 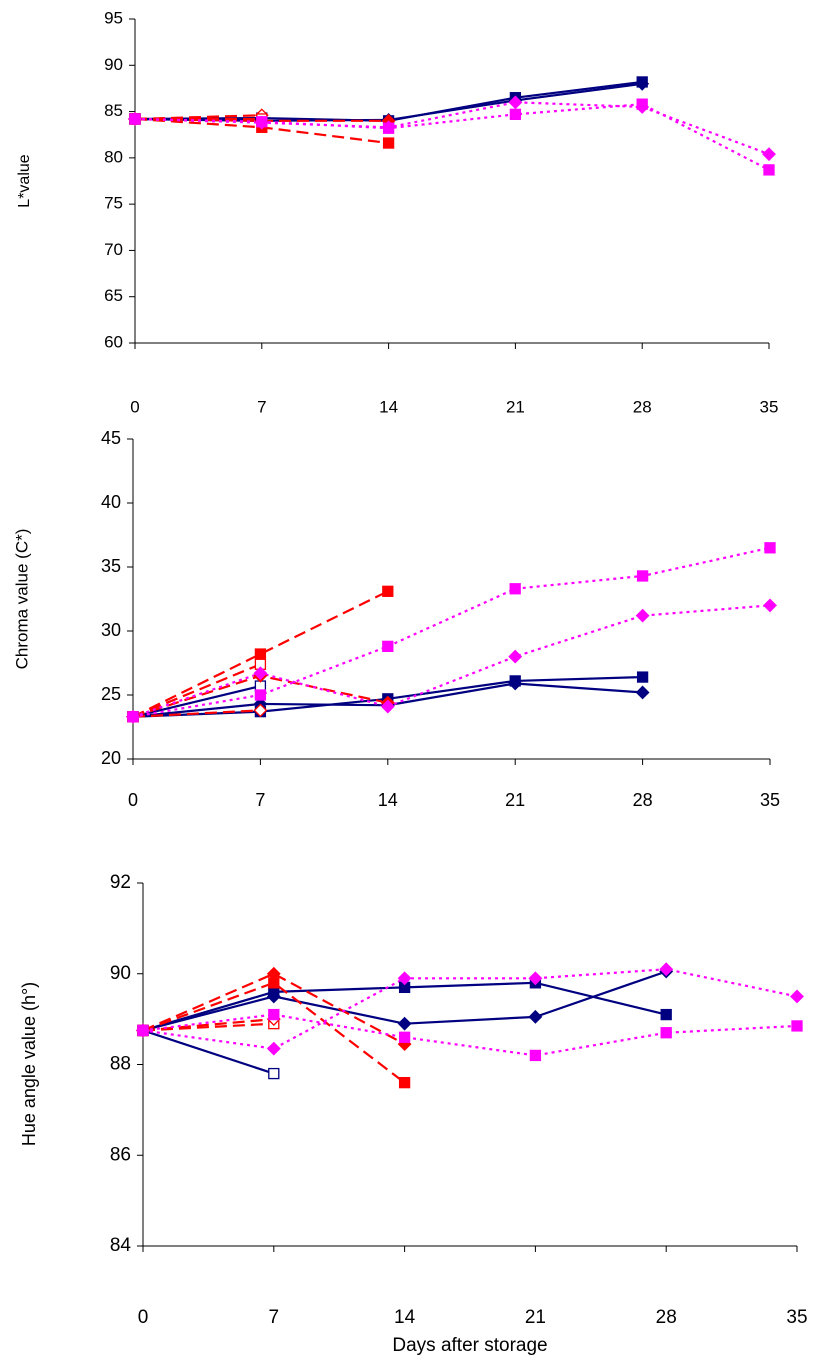 What do you see at coordinates (111, 502) in the screenshot?
I see `y-tick-label: 40` at bounding box center [111, 502].